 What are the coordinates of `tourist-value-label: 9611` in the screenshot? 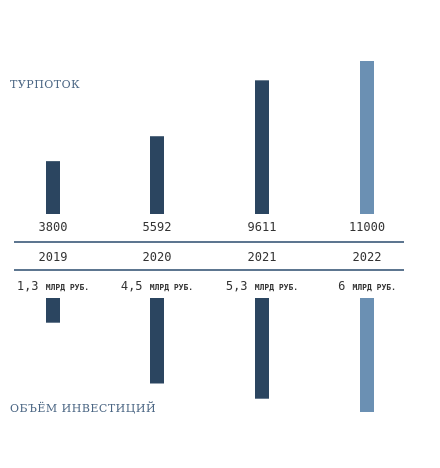 It's located at (262, 227).